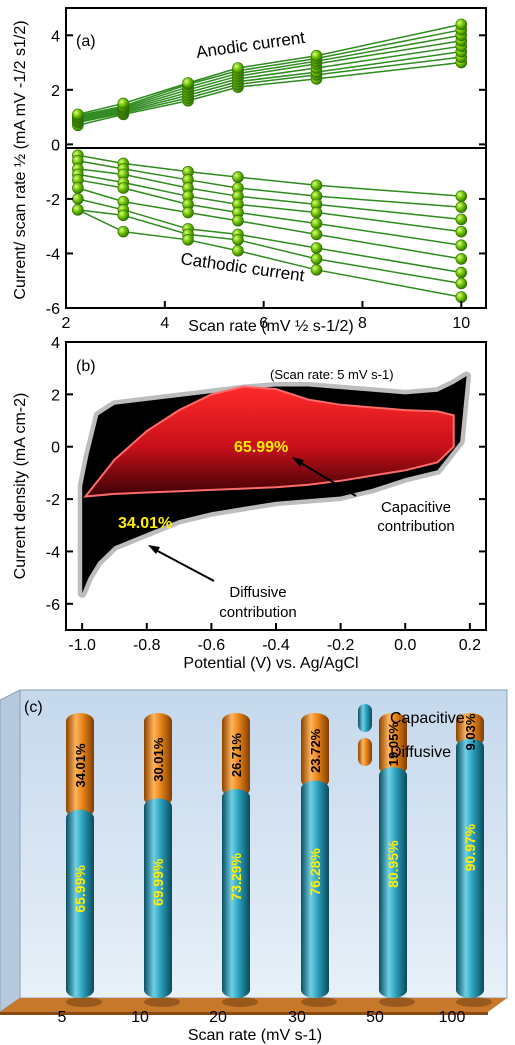  I want to click on a-xtick-label-1: 4, so click(164, 323).